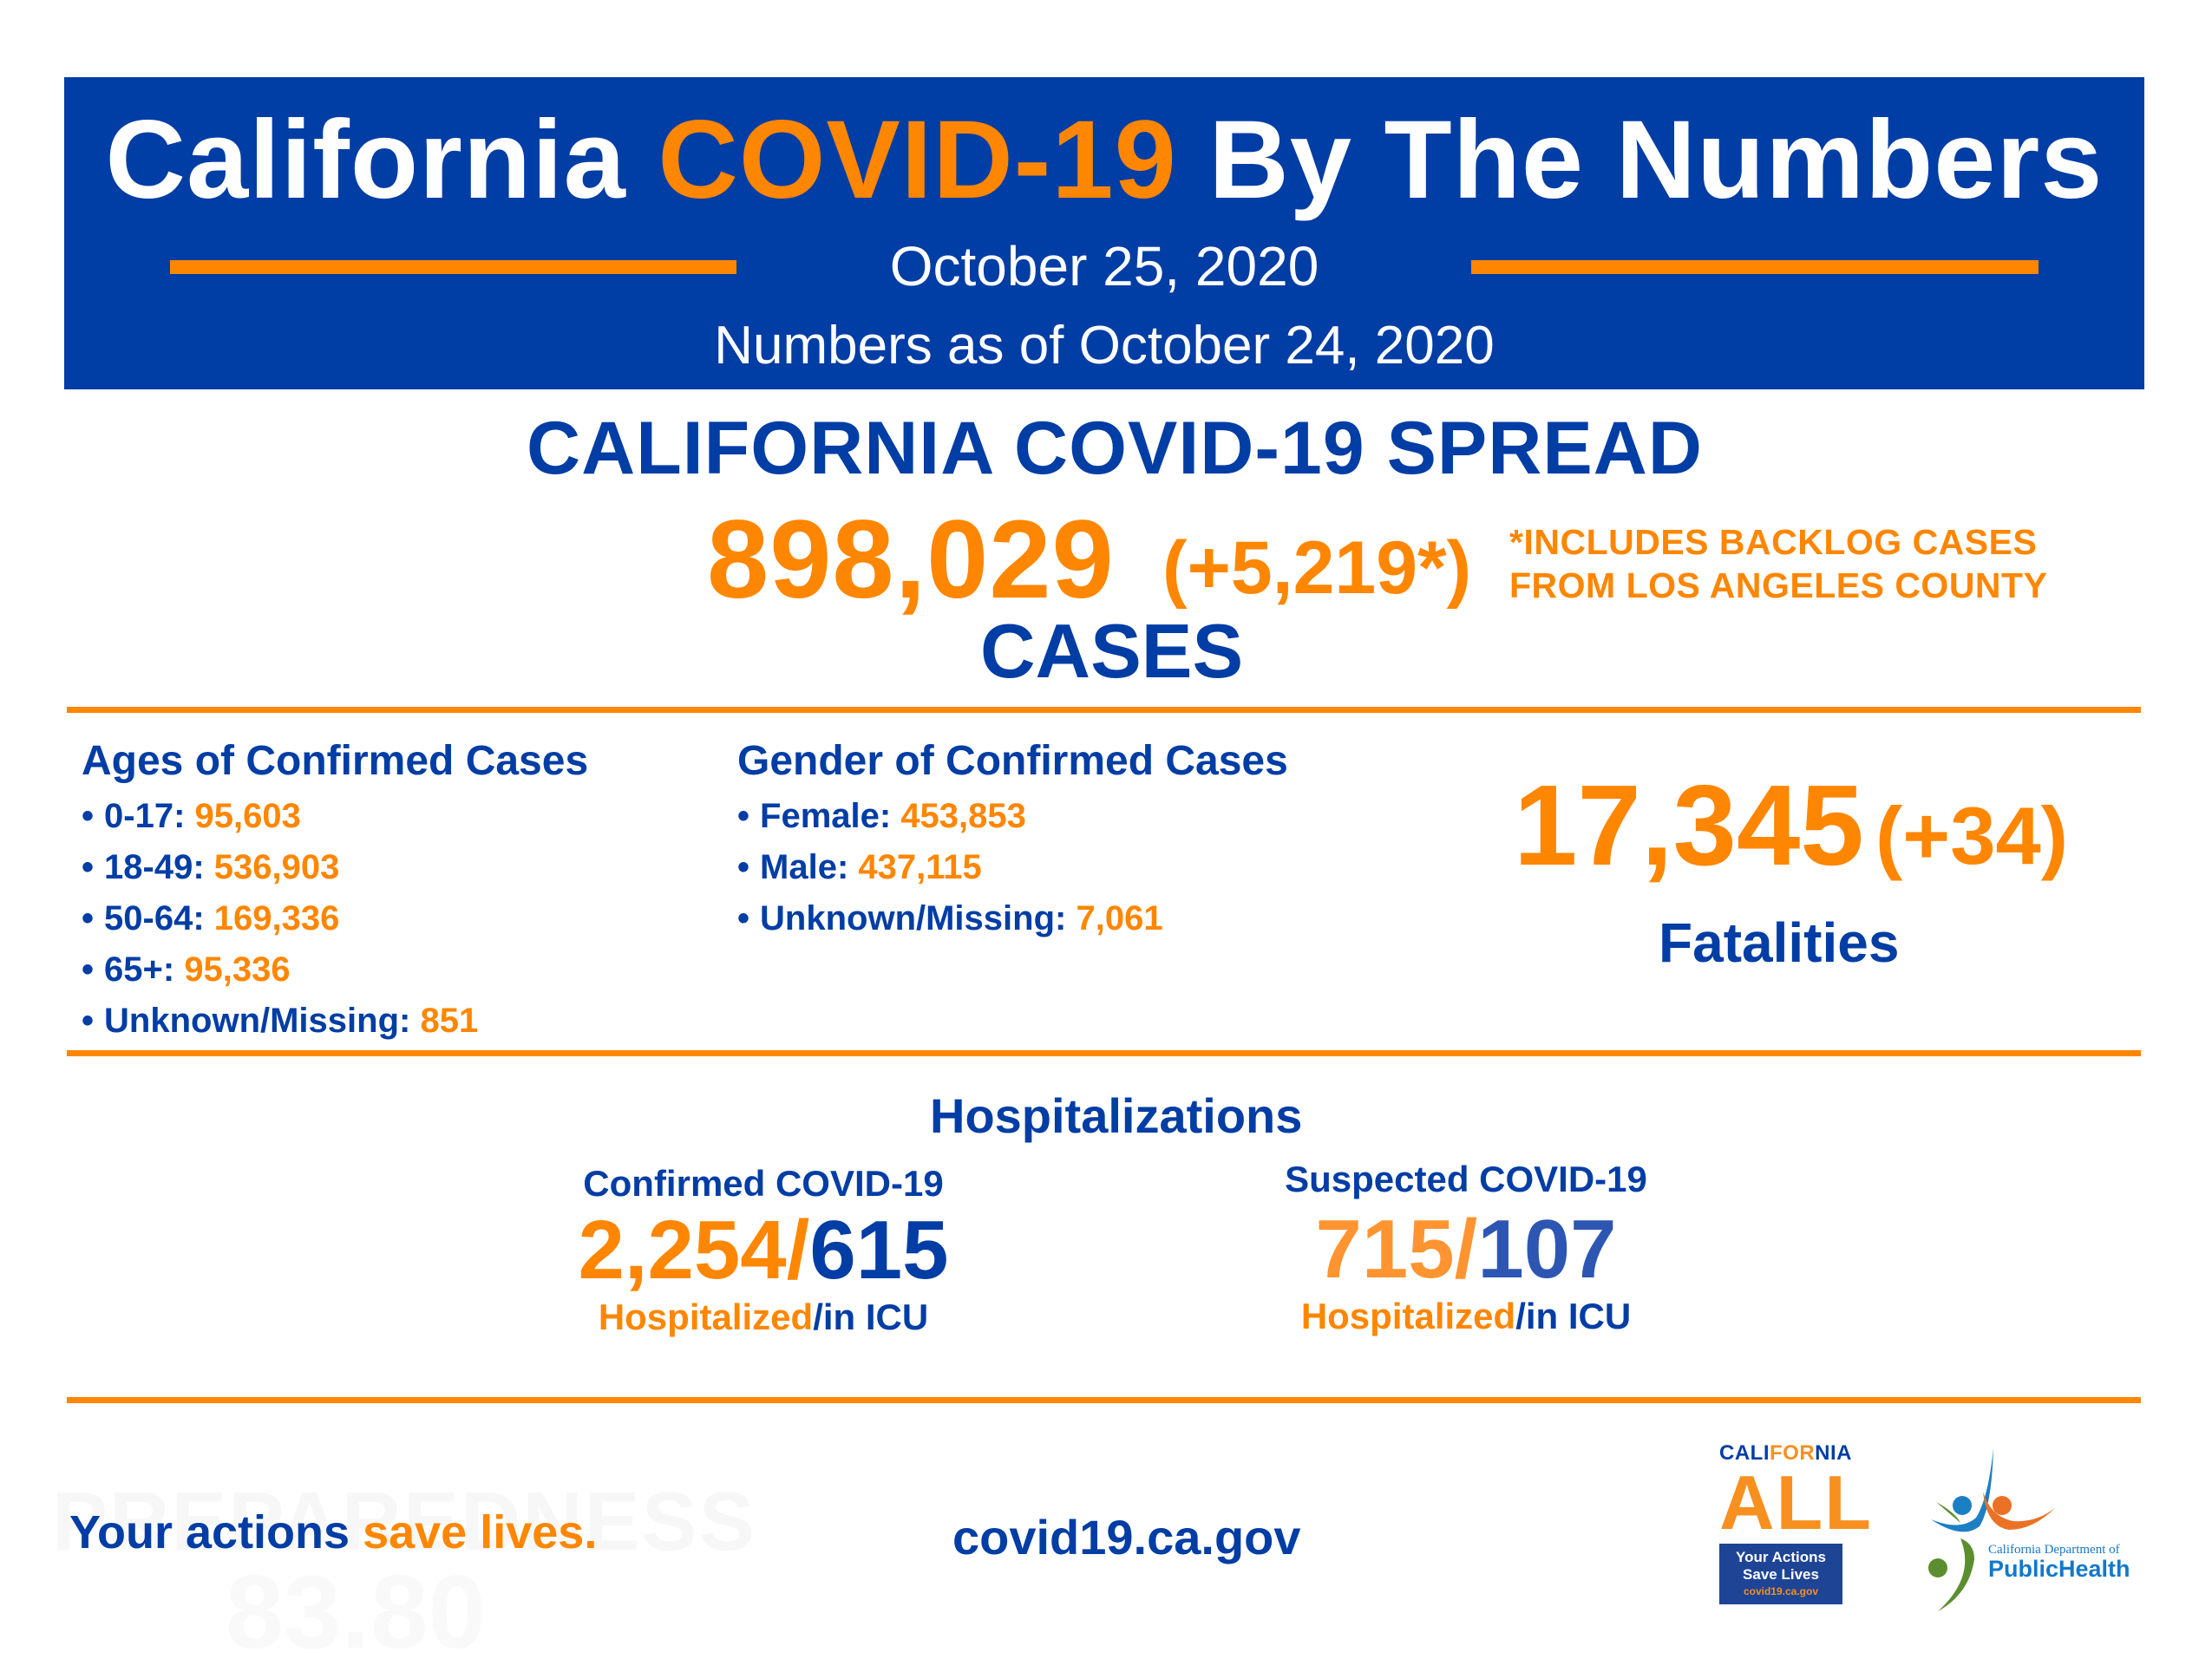  I want to click on suspected-label: Suspected COVID-19, so click(1466, 1179).